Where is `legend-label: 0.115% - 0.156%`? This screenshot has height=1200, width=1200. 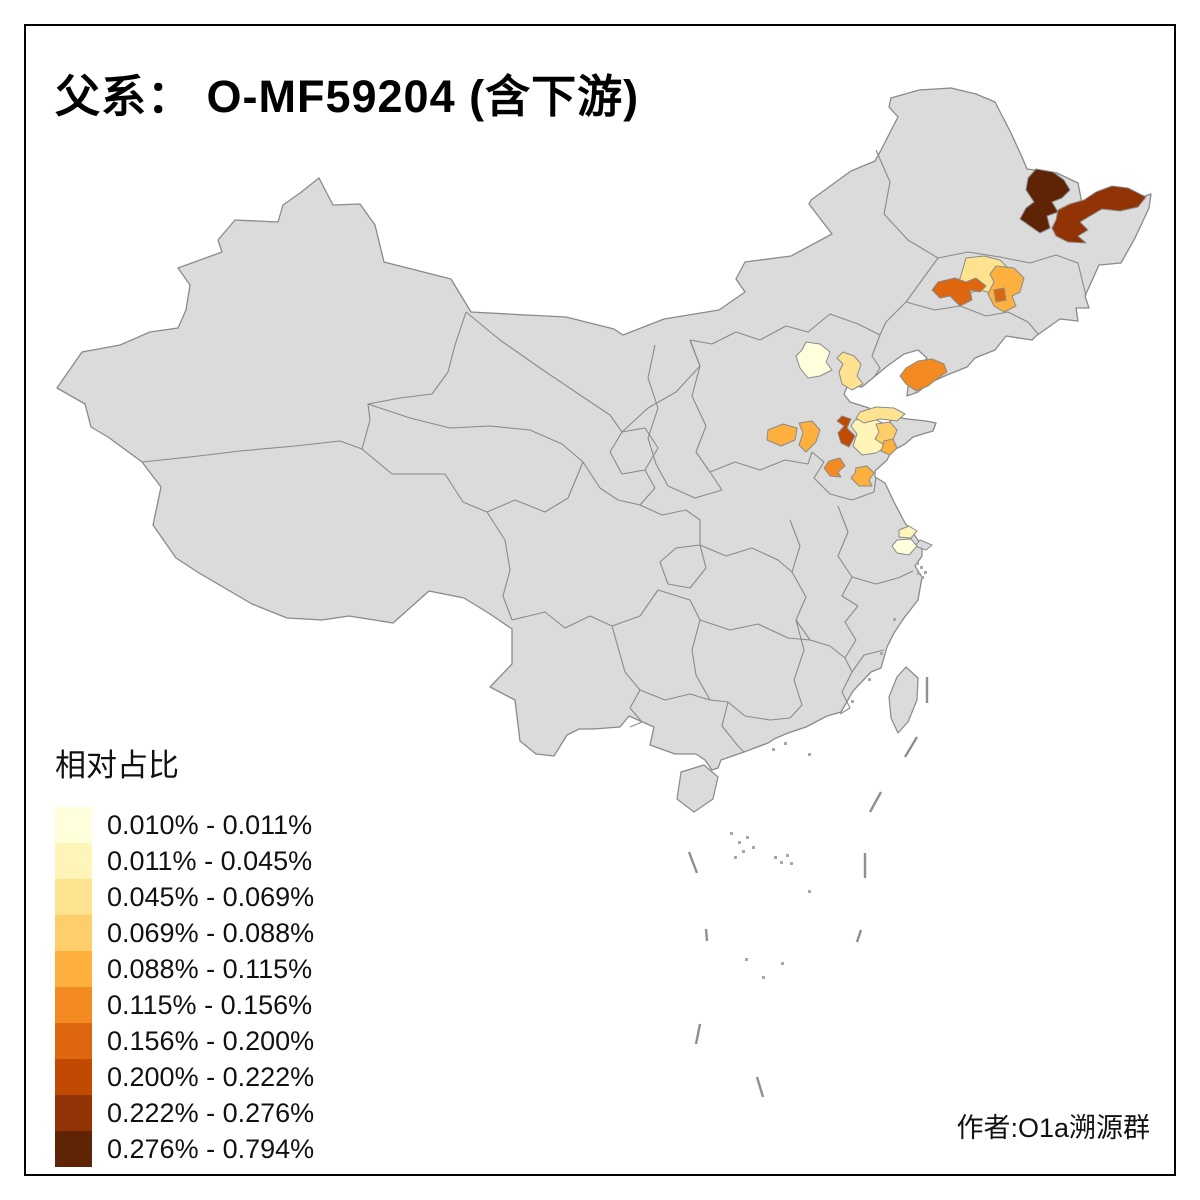
legend-label: 0.115% - 0.156% is located at coordinates (210, 1004).